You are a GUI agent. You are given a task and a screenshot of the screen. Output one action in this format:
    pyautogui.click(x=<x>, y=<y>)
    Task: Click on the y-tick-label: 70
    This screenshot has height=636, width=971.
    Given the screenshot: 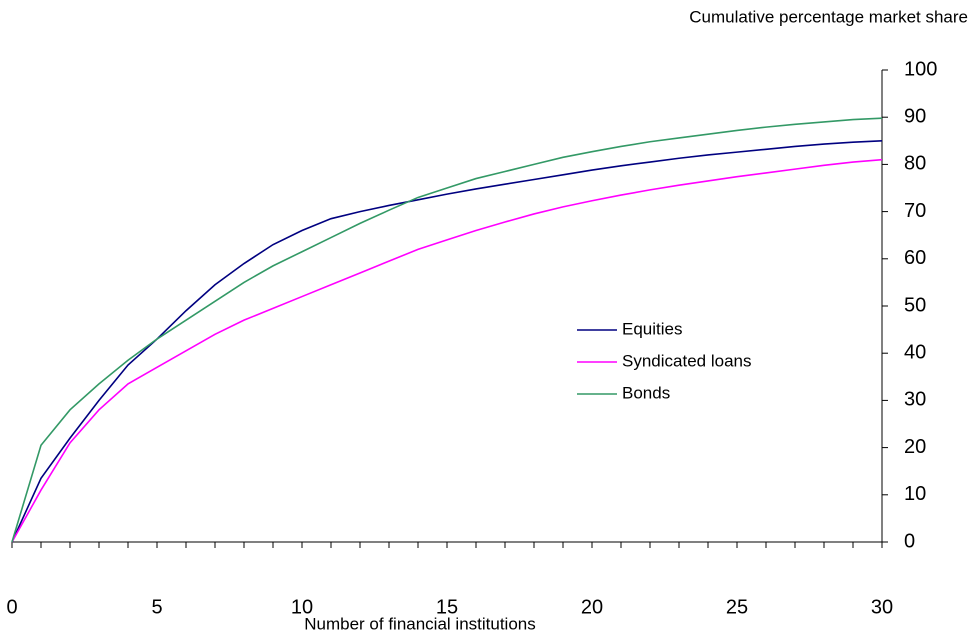 What is the action you would take?
    pyautogui.click(x=915, y=211)
    